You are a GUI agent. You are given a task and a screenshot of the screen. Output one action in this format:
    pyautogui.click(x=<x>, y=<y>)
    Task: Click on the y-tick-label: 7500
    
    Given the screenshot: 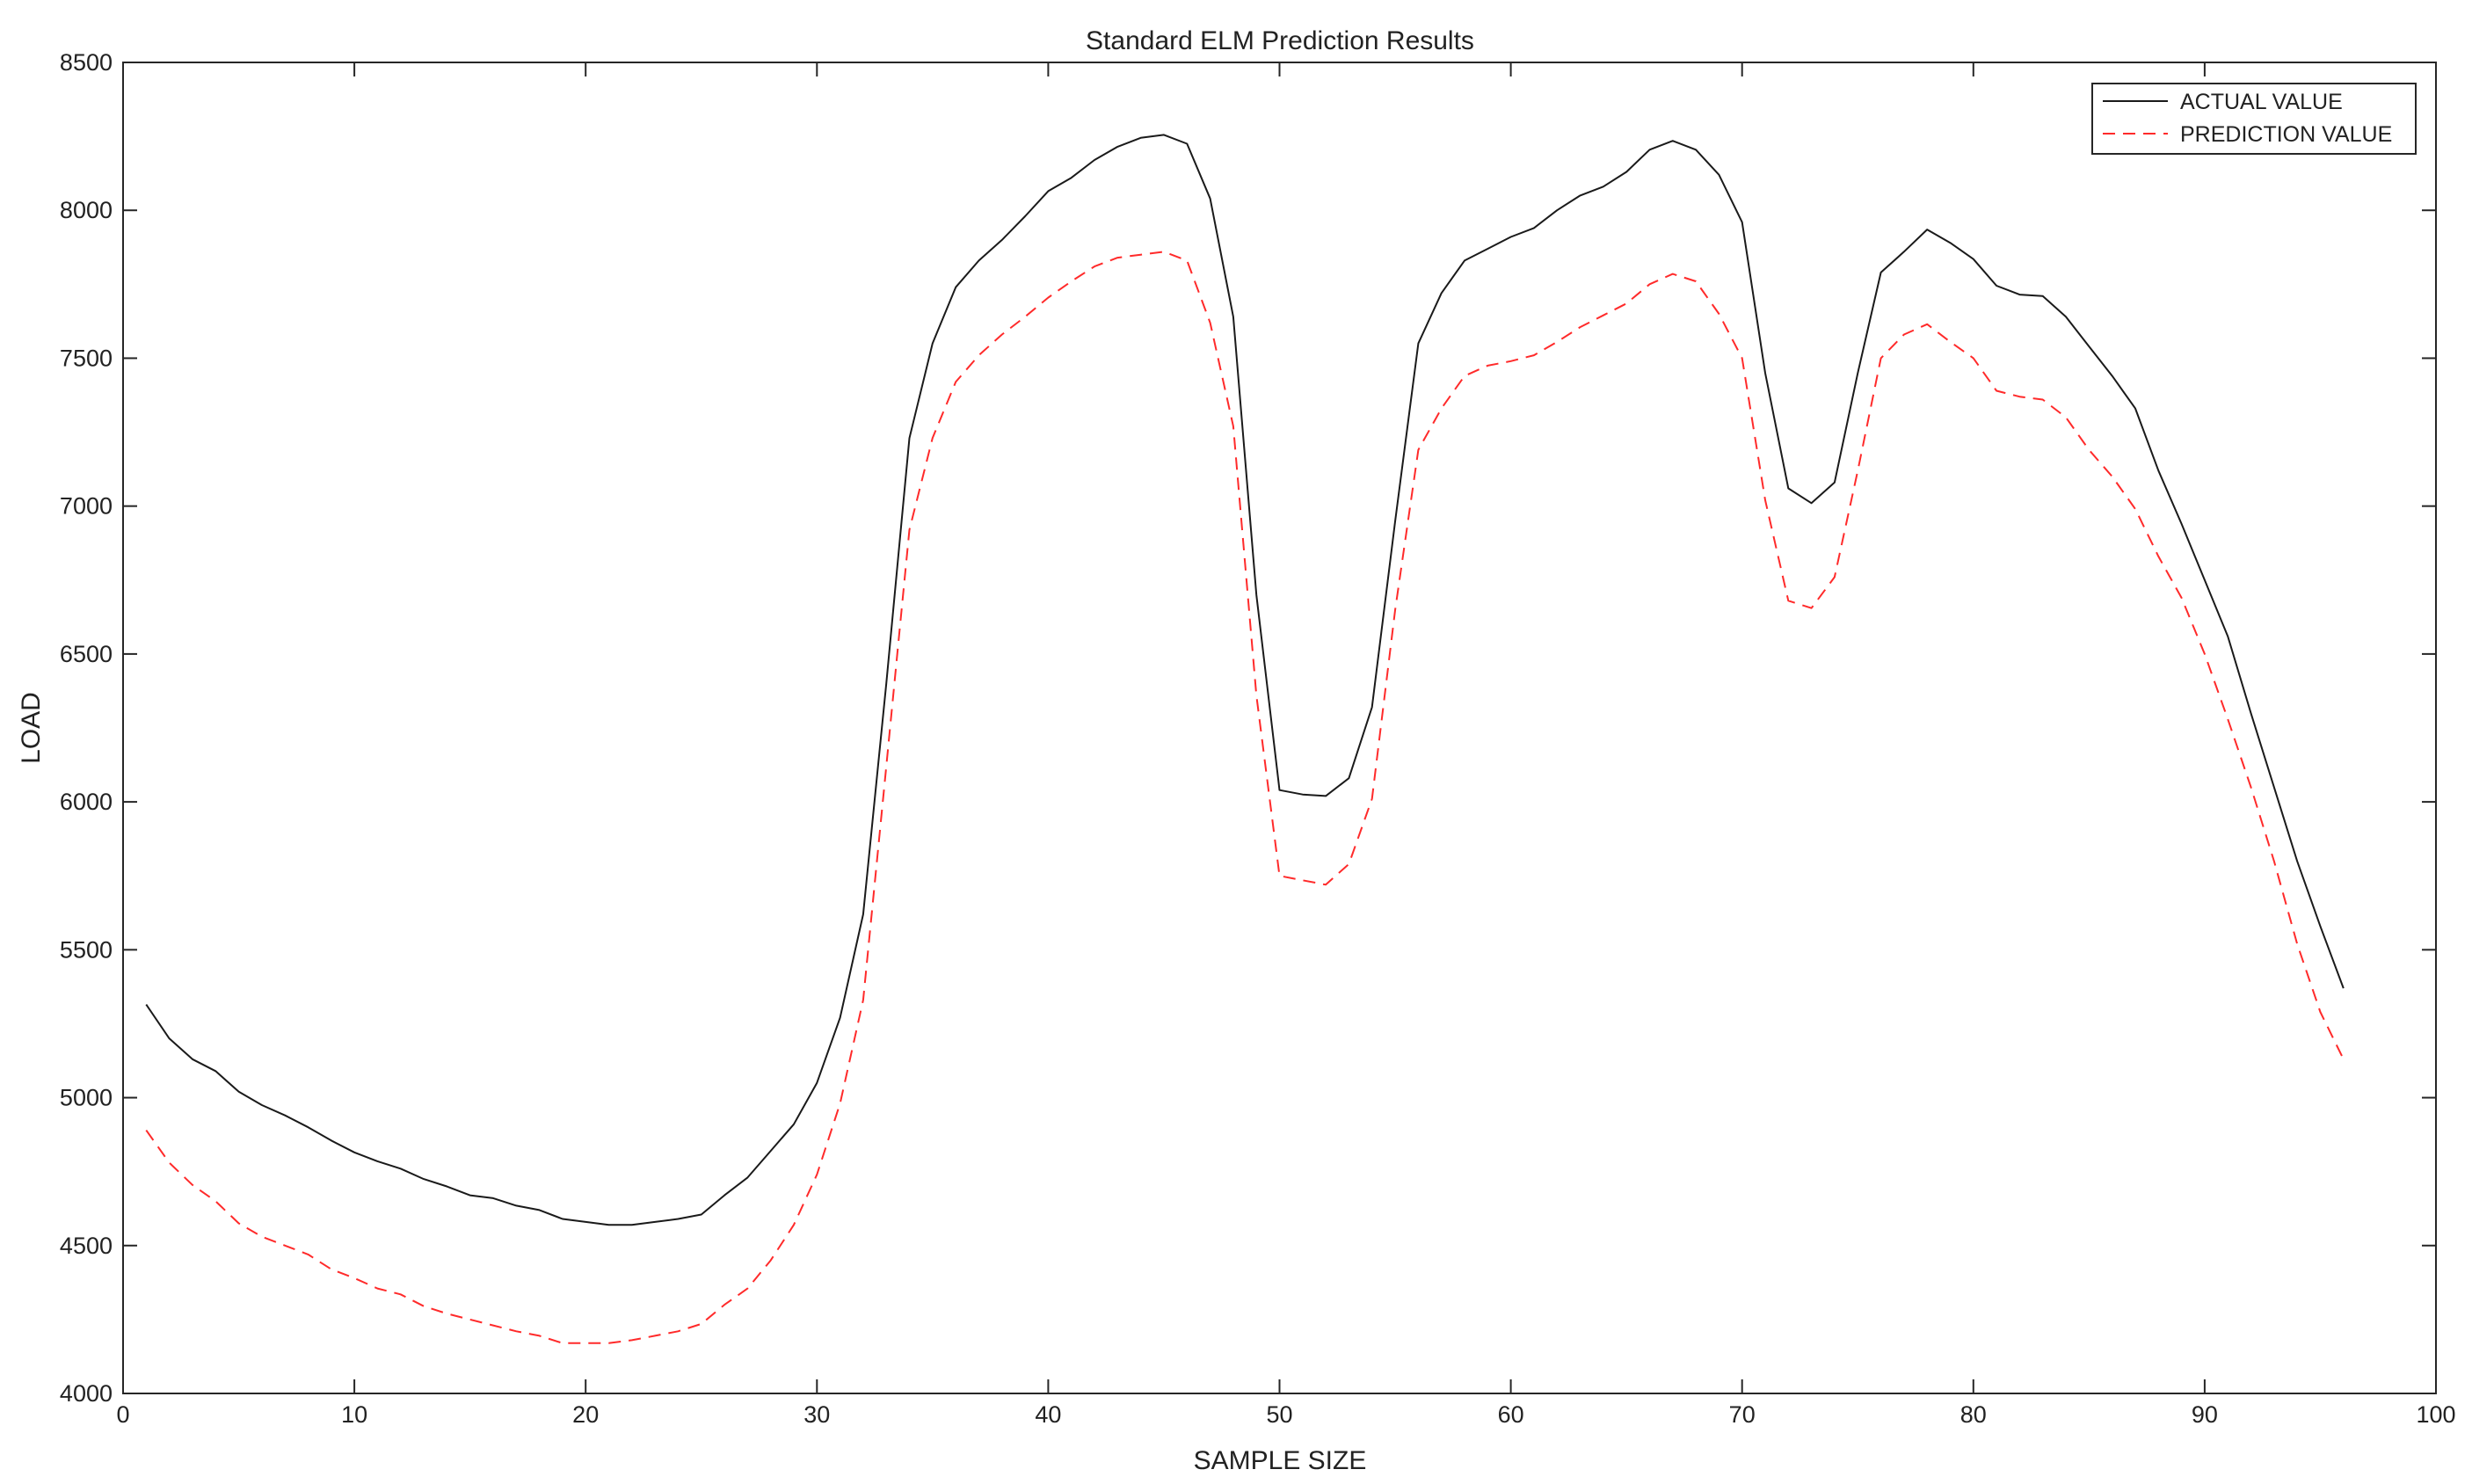 What is the action you would take?
    pyautogui.click(x=87, y=358)
    